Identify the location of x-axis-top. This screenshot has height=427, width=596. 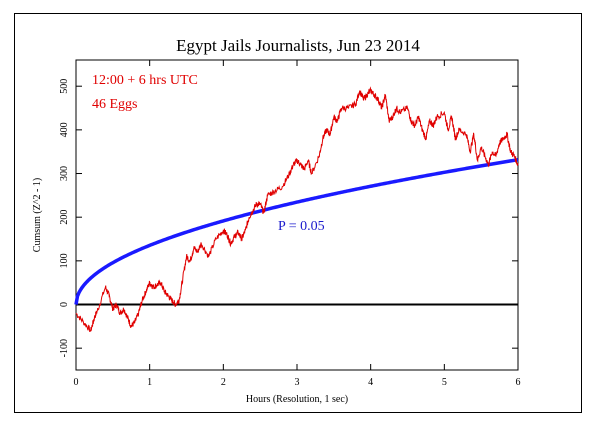
(297, 63).